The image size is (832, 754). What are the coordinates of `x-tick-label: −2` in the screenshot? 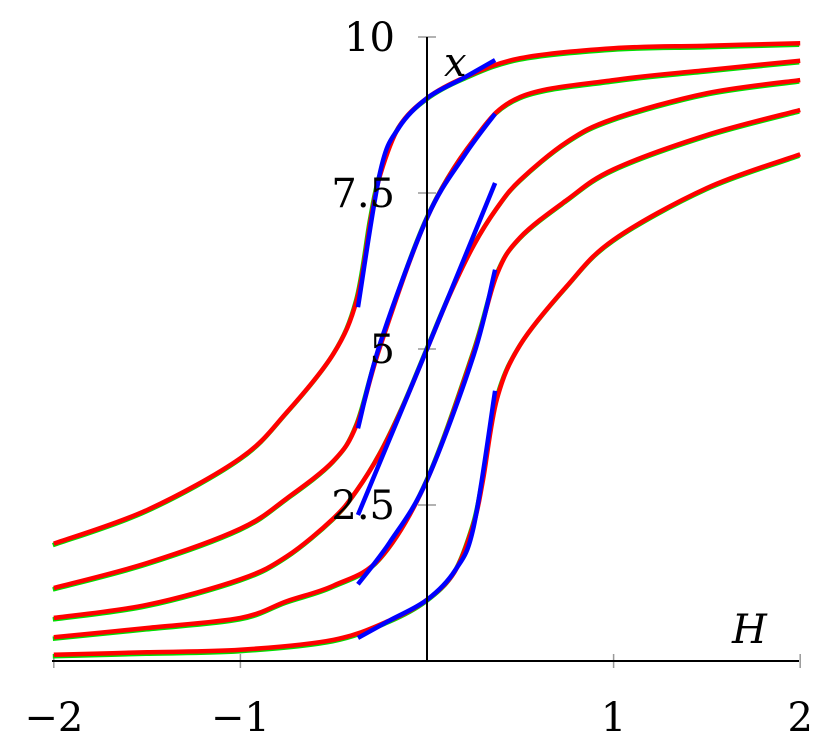 It's located at (53, 718).